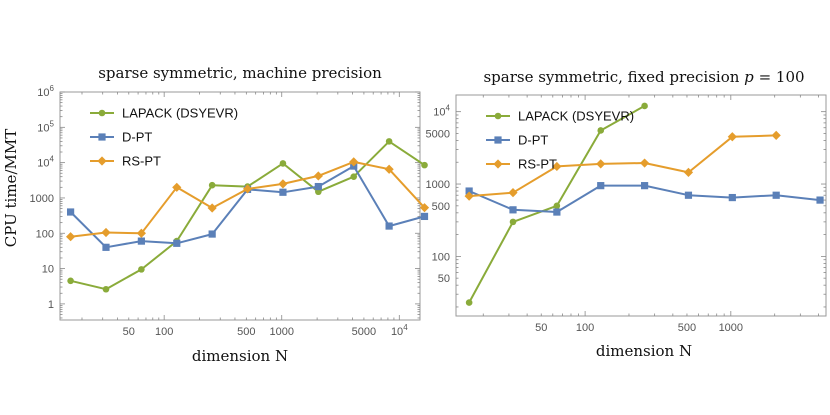 The width and height of the screenshot is (830, 415). What do you see at coordinates (444, 279) in the screenshot?
I see `y-tick-label: 50` at bounding box center [444, 279].